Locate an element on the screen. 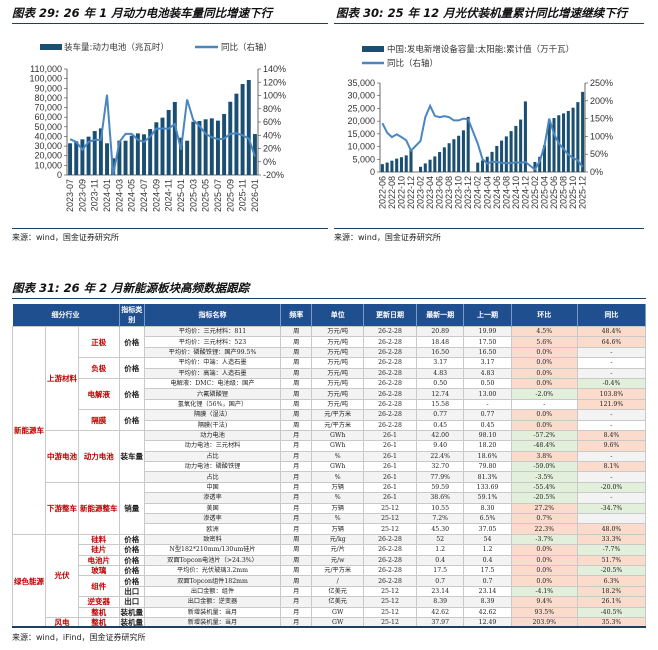  right-tick-label: 50% is located at coordinates (599, 154).